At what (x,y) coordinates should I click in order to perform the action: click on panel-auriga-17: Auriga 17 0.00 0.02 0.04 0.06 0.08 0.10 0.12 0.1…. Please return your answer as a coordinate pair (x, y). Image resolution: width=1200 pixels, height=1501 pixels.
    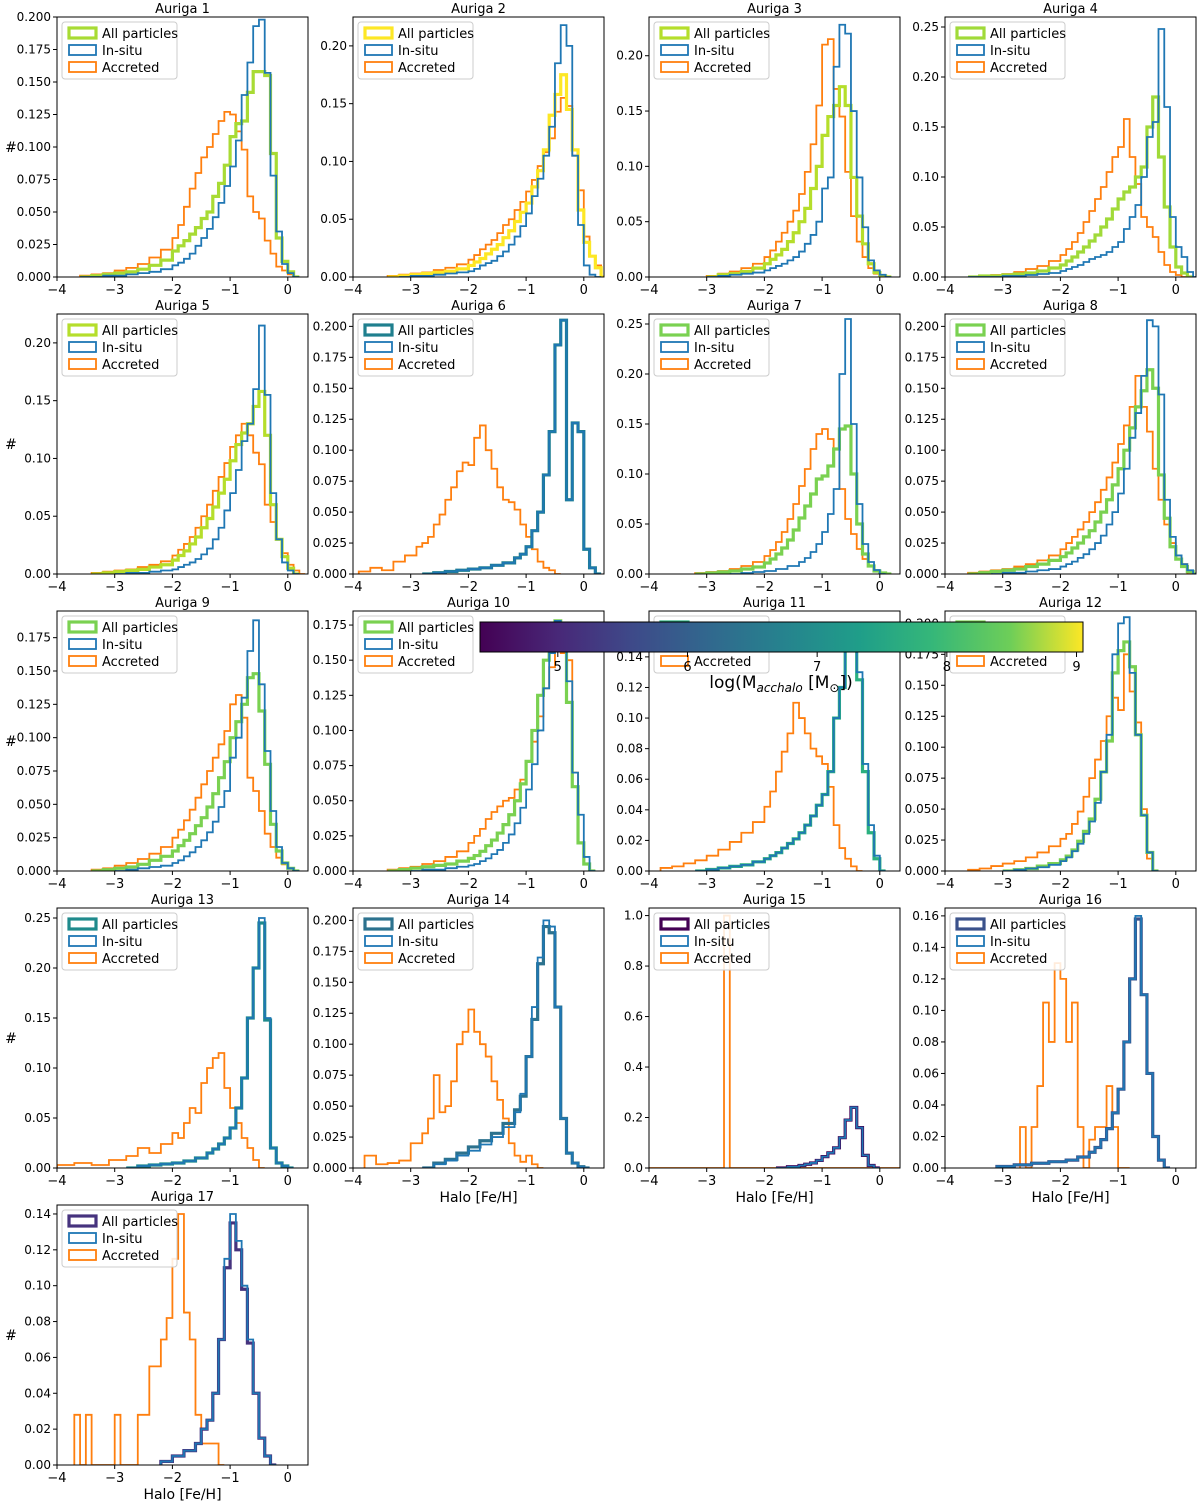
    Looking at the image, I should click on (157, 1345).